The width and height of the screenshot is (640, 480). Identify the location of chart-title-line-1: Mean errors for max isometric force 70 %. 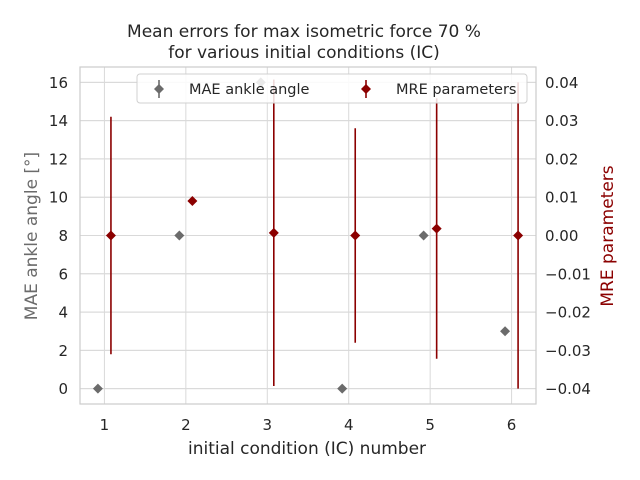
(304, 32).